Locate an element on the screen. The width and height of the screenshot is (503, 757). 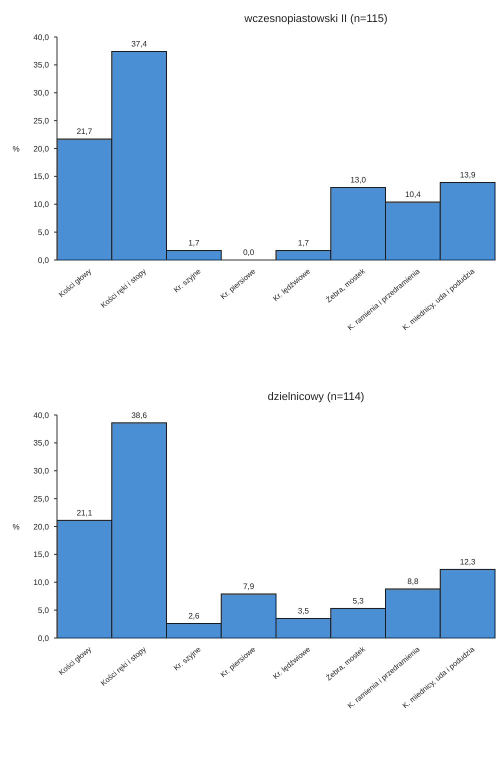
data-label: 2,6 is located at coordinates (194, 616).